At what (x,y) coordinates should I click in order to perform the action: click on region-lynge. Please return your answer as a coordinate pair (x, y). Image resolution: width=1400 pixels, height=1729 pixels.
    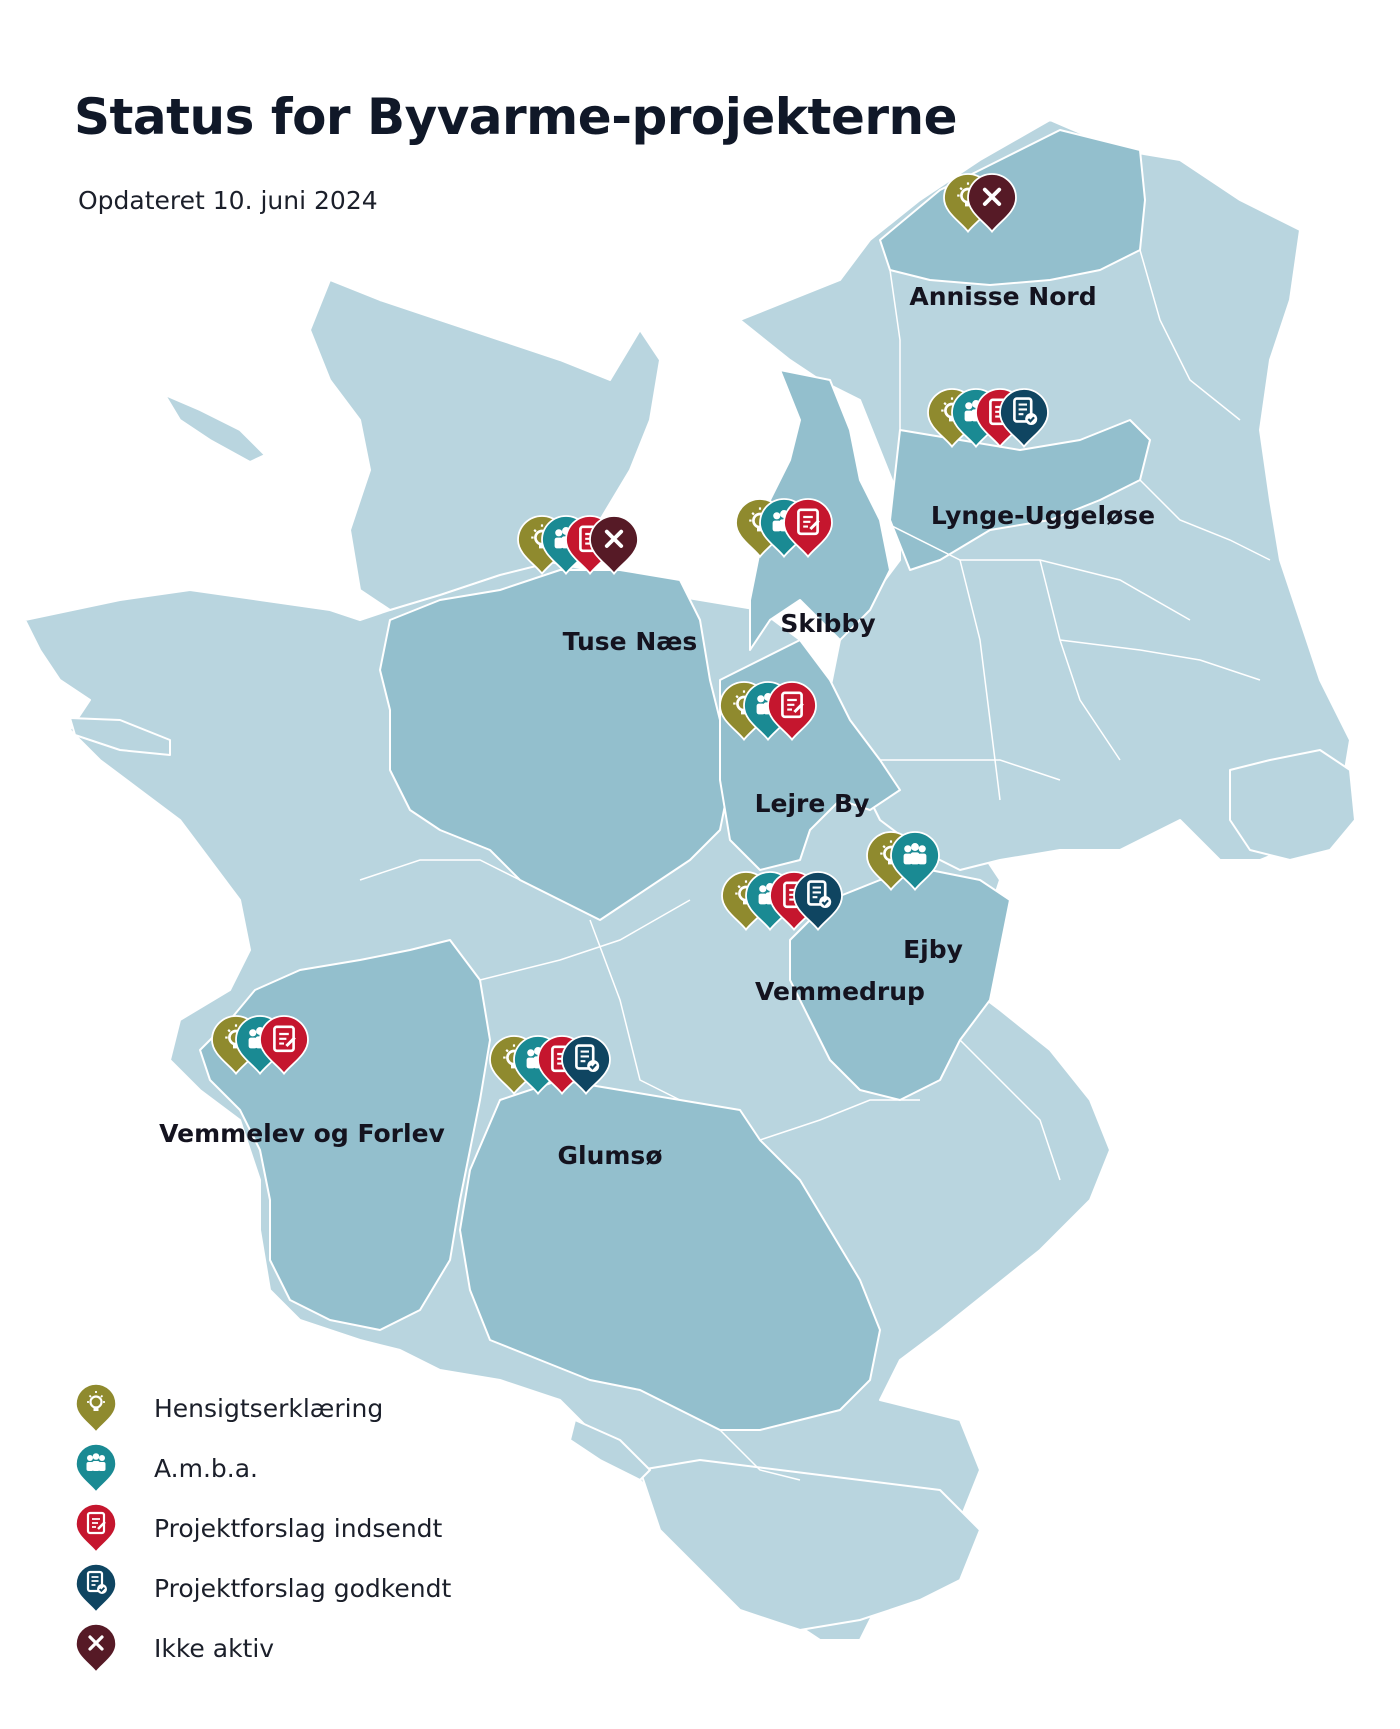
    Looking at the image, I should click on (1020, 495).